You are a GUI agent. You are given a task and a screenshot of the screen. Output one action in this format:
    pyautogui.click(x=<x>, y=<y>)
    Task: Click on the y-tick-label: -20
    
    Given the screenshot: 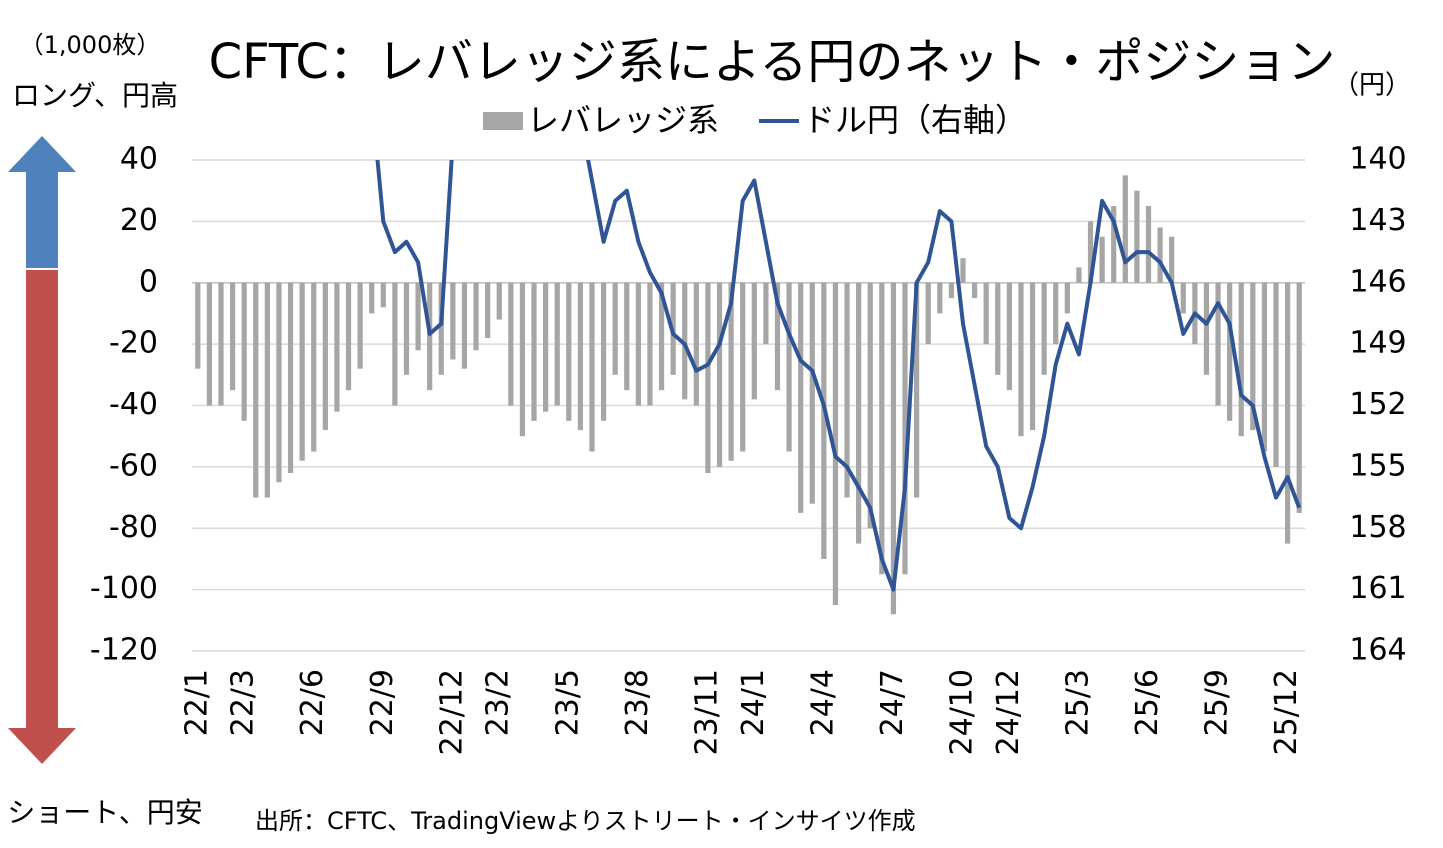 What is the action you would take?
    pyautogui.click(x=133, y=343)
    